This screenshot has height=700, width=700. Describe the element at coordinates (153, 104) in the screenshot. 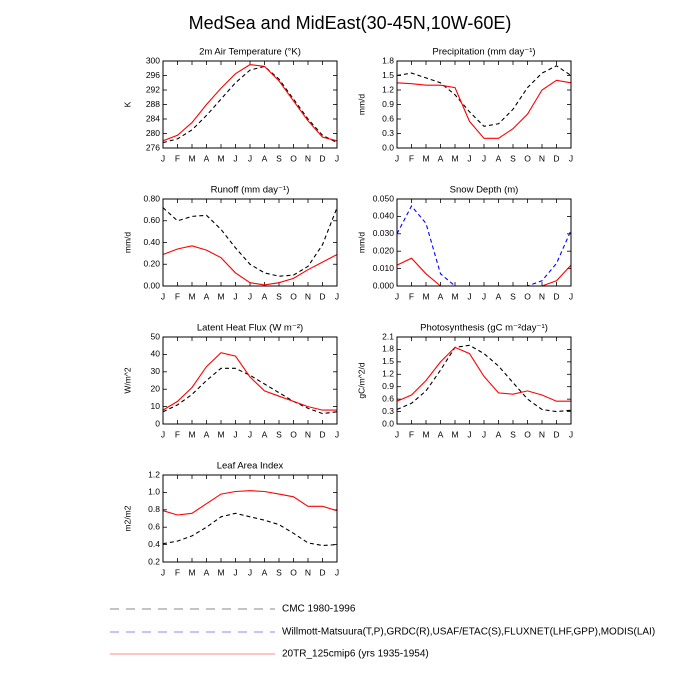

I see `y-tick-label: 288` at that location.